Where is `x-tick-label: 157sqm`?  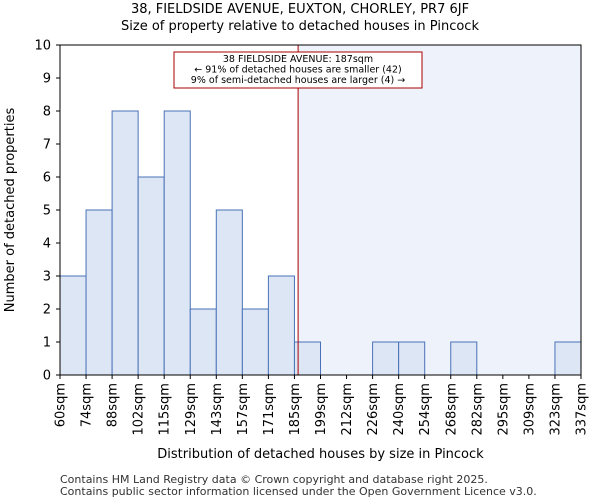 x-tick-label: 157sqm is located at coordinates (243, 409).